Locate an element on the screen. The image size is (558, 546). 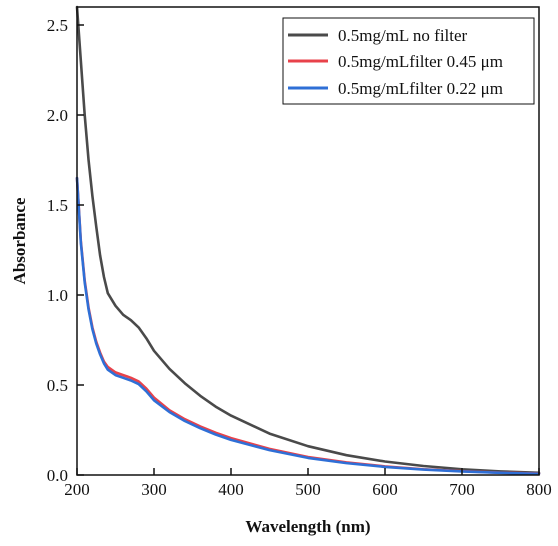
y-tick-label-2: 1.0 is located at coordinates (57, 295).